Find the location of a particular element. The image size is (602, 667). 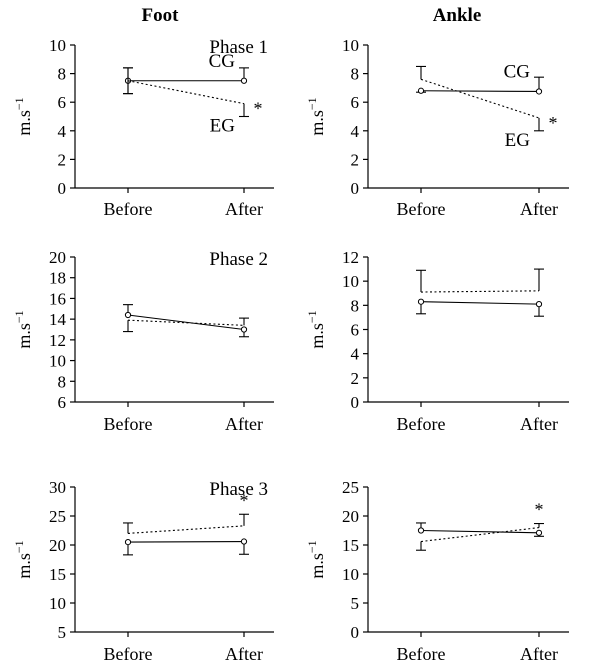

y-tick-label: 18 is located at coordinates (57, 278).